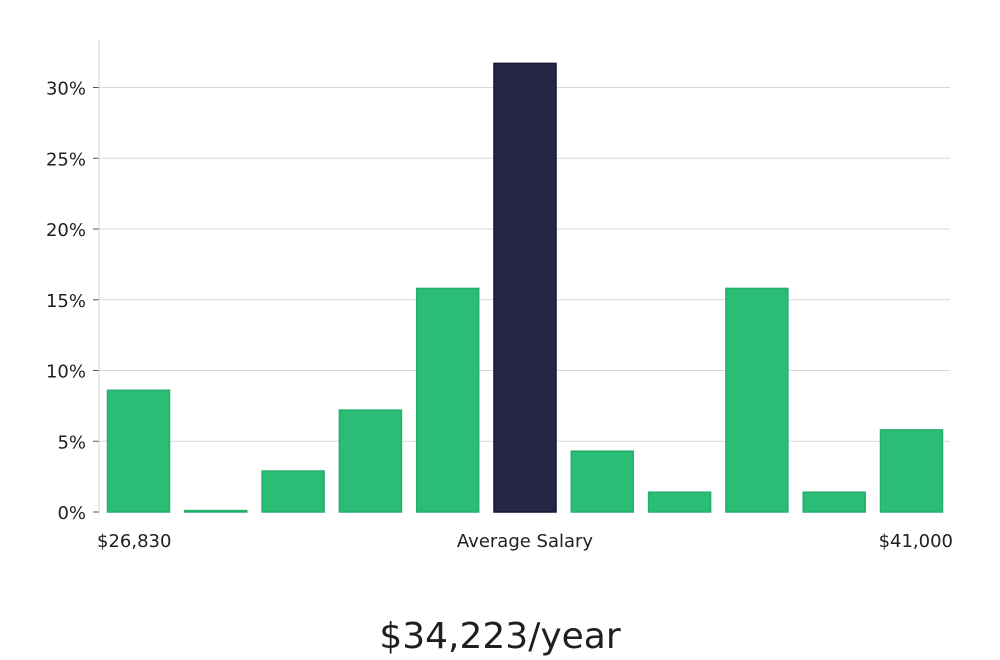 The image size is (1000, 660). Describe the element at coordinates (134, 541) in the screenshot. I see `x-min-label: $26,830` at that location.